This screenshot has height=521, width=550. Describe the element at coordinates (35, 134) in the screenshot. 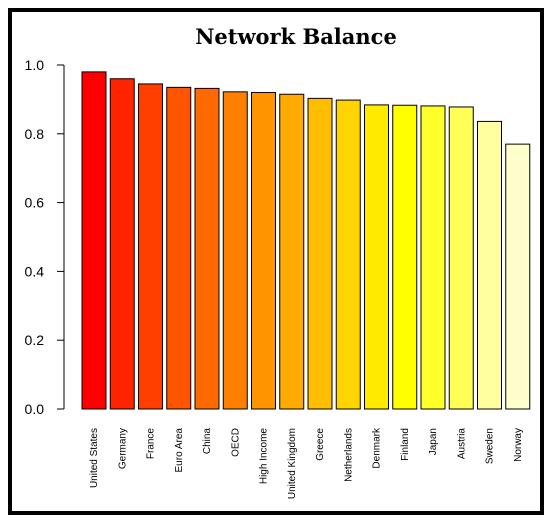

I see `y-tick-label: 0.8` at that location.